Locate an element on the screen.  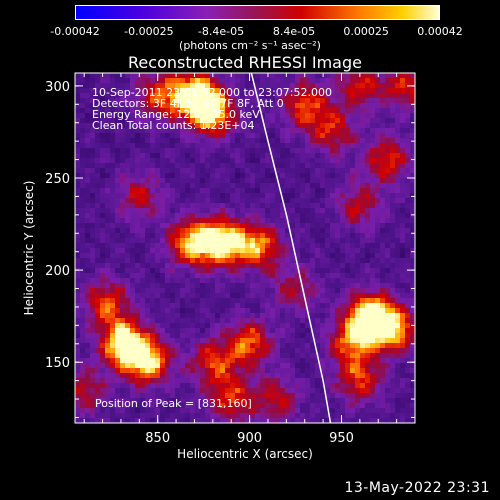
colorbar-tick-label: 0.00042 is located at coordinates (440, 31).